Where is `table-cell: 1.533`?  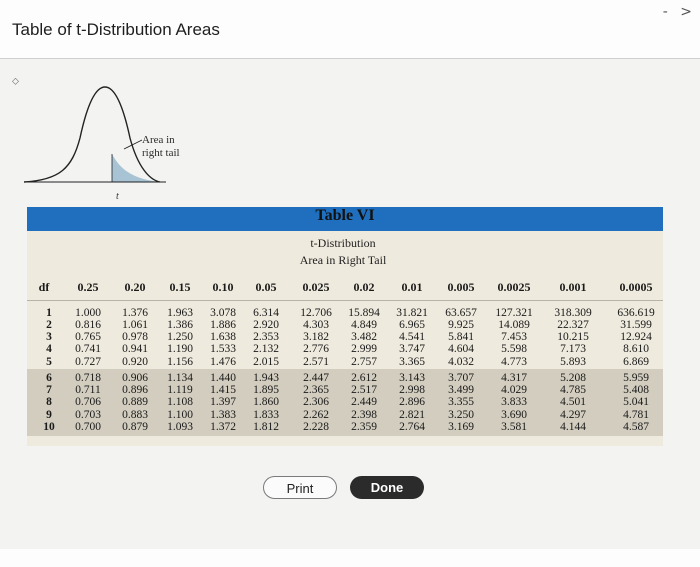
table-cell: 1.533 is located at coordinates (223, 349).